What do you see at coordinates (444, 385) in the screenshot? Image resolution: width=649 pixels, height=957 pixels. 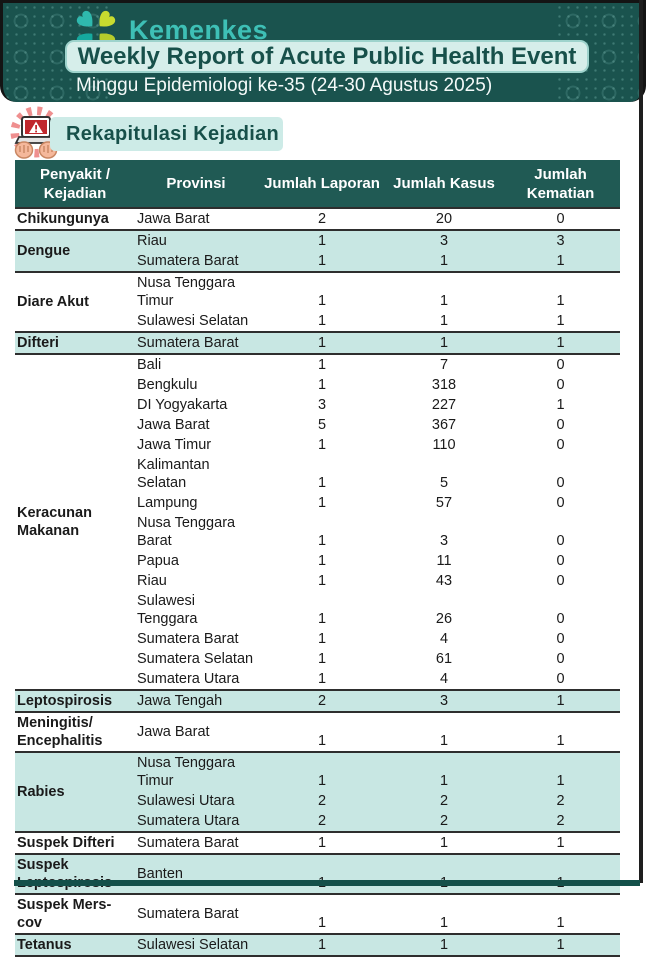 I see `kasus-value-cell: 318` at bounding box center [444, 385].